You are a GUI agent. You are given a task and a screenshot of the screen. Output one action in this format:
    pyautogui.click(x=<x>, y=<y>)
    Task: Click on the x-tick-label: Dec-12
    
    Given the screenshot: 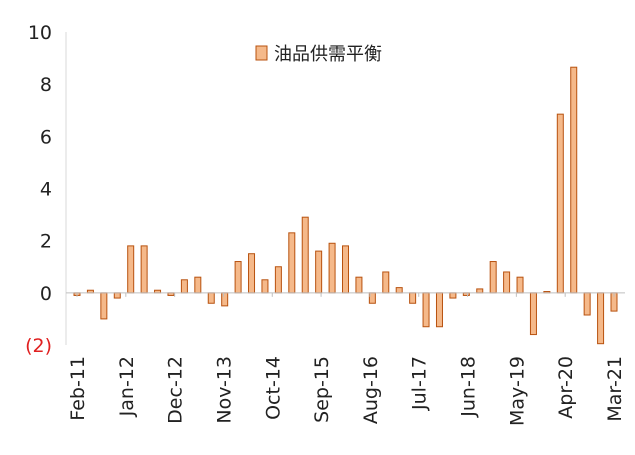 What is the action you would take?
    pyautogui.click(x=176, y=390)
    